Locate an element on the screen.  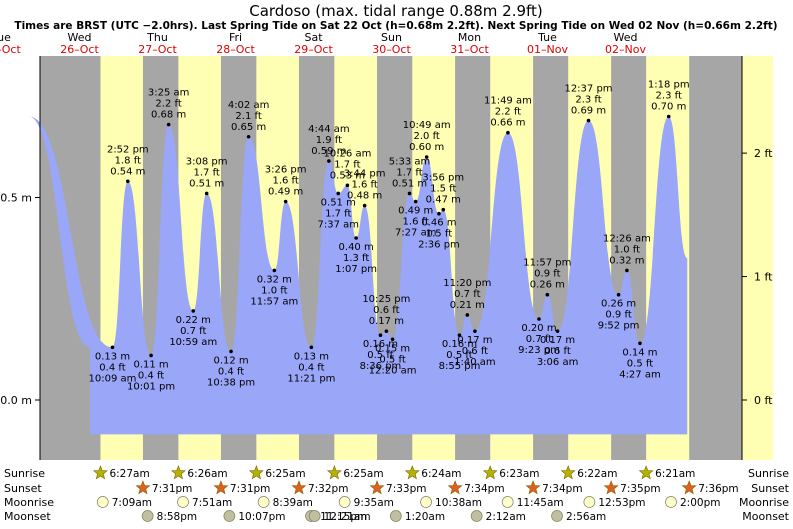
tide-time: 12:20 am is located at coordinates (393, 370).